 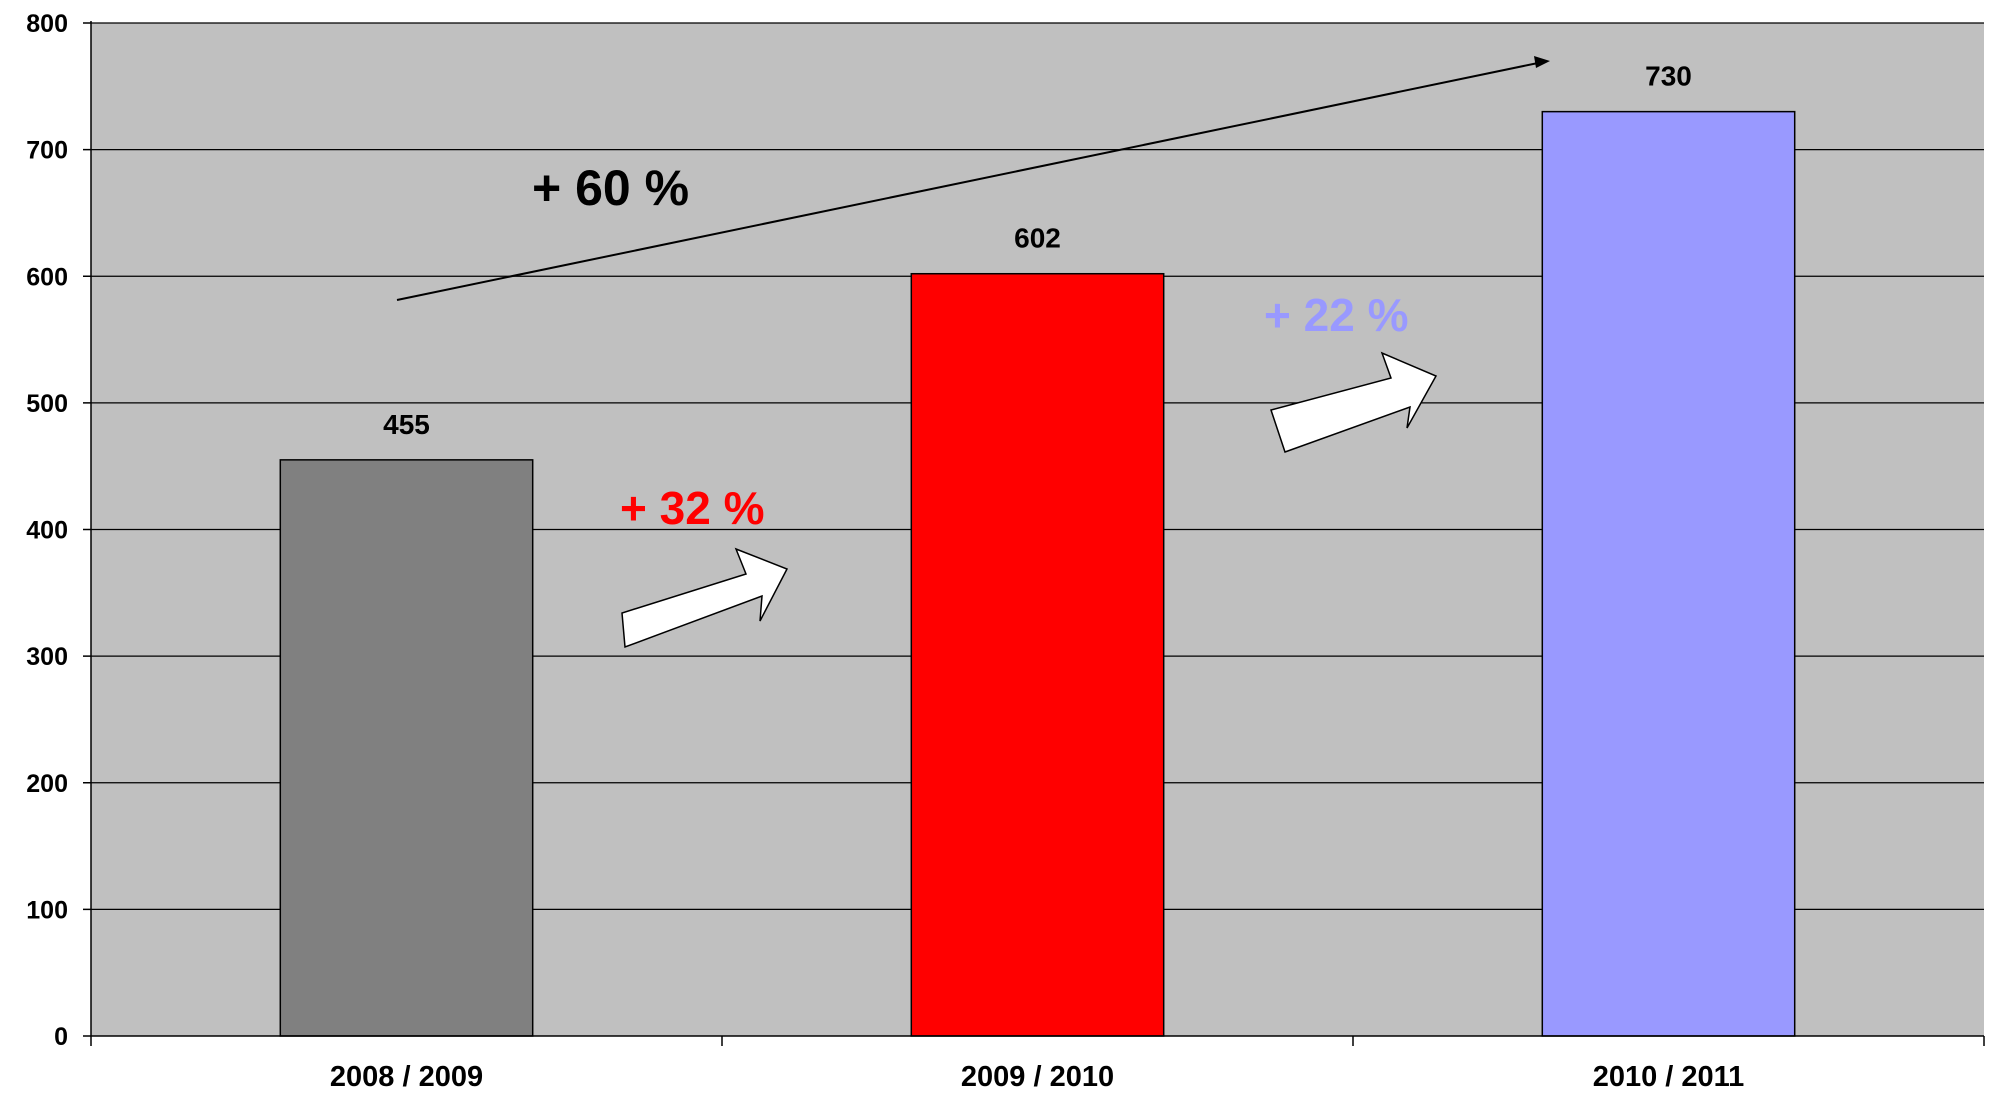 I want to click on y-tick-label: 0, so click(x=61, y=1037).